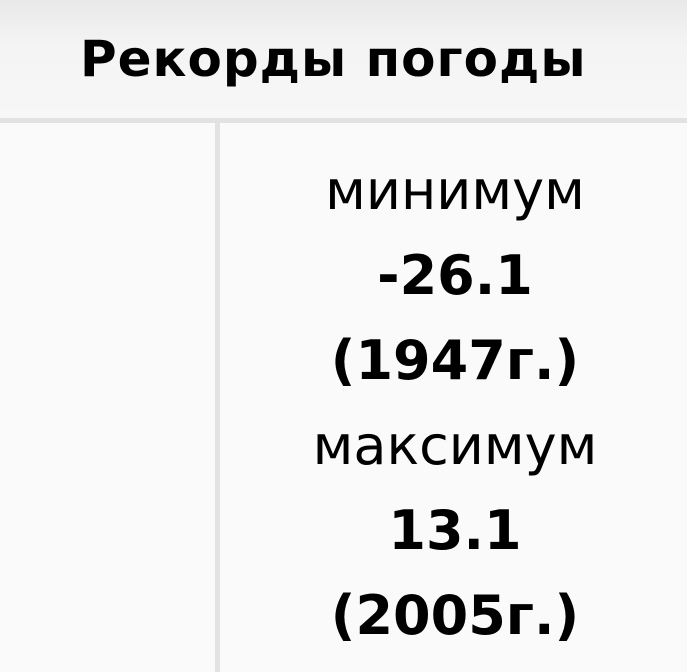 Image resolution: width=687 pixels, height=672 pixels. Describe the element at coordinates (455, 190) in the screenshot. I see `min-label: минимум` at that location.